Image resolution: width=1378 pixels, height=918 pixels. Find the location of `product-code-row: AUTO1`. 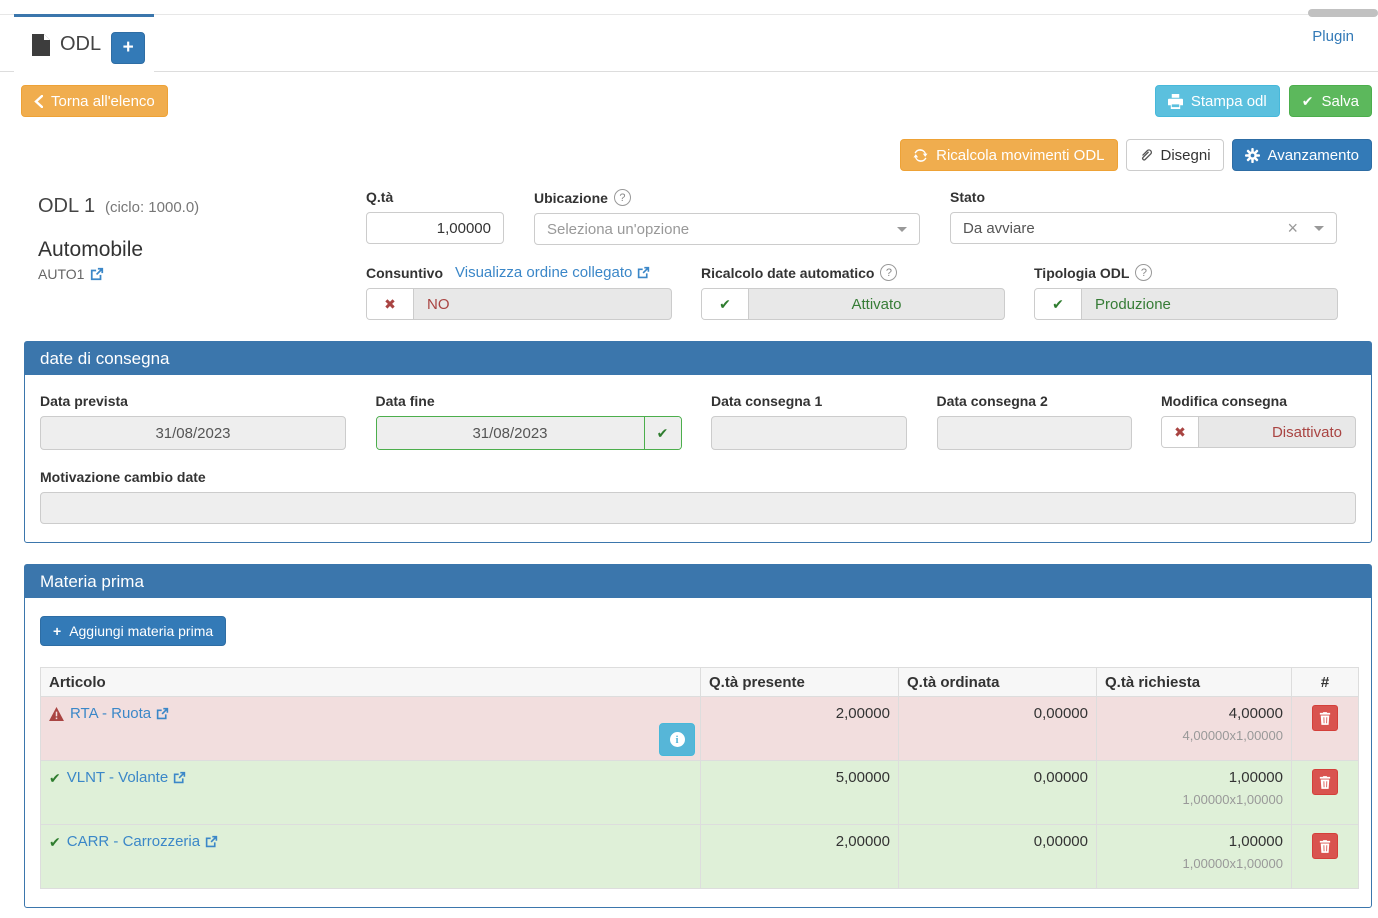

product-code-row: AUTO1 is located at coordinates (202, 274).